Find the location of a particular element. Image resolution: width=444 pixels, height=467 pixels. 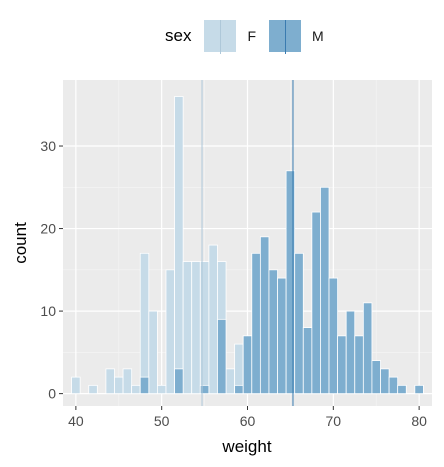

x-axis-ticks: 40 50 60 70 80 is located at coordinates (247, 417).